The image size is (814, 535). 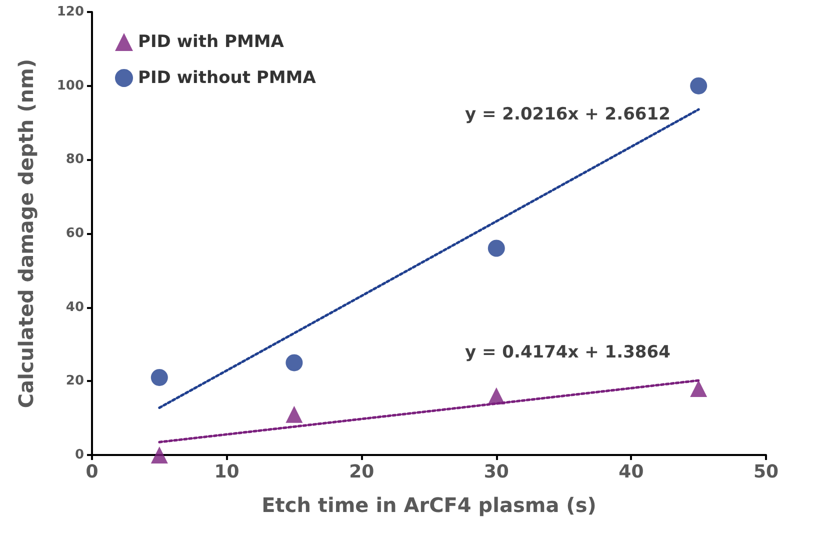 What do you see at coordinates (75, 307) in the screenshot?
I see `y-tick-label: 40` at bounding box center [75, 307].